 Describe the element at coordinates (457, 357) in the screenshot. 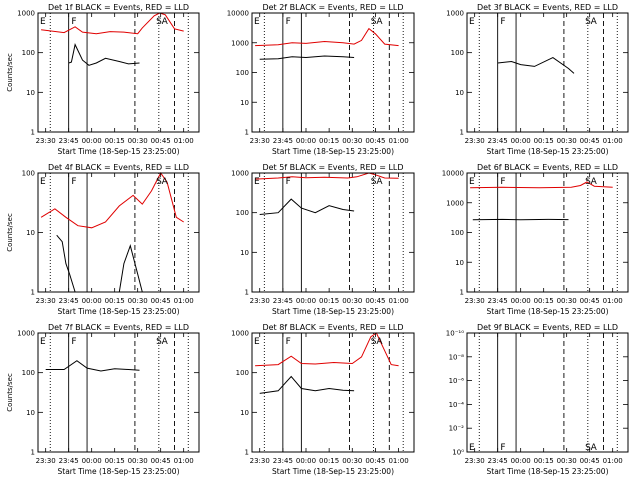

I see `y-tick-label: 10⁻⁸` at that location.